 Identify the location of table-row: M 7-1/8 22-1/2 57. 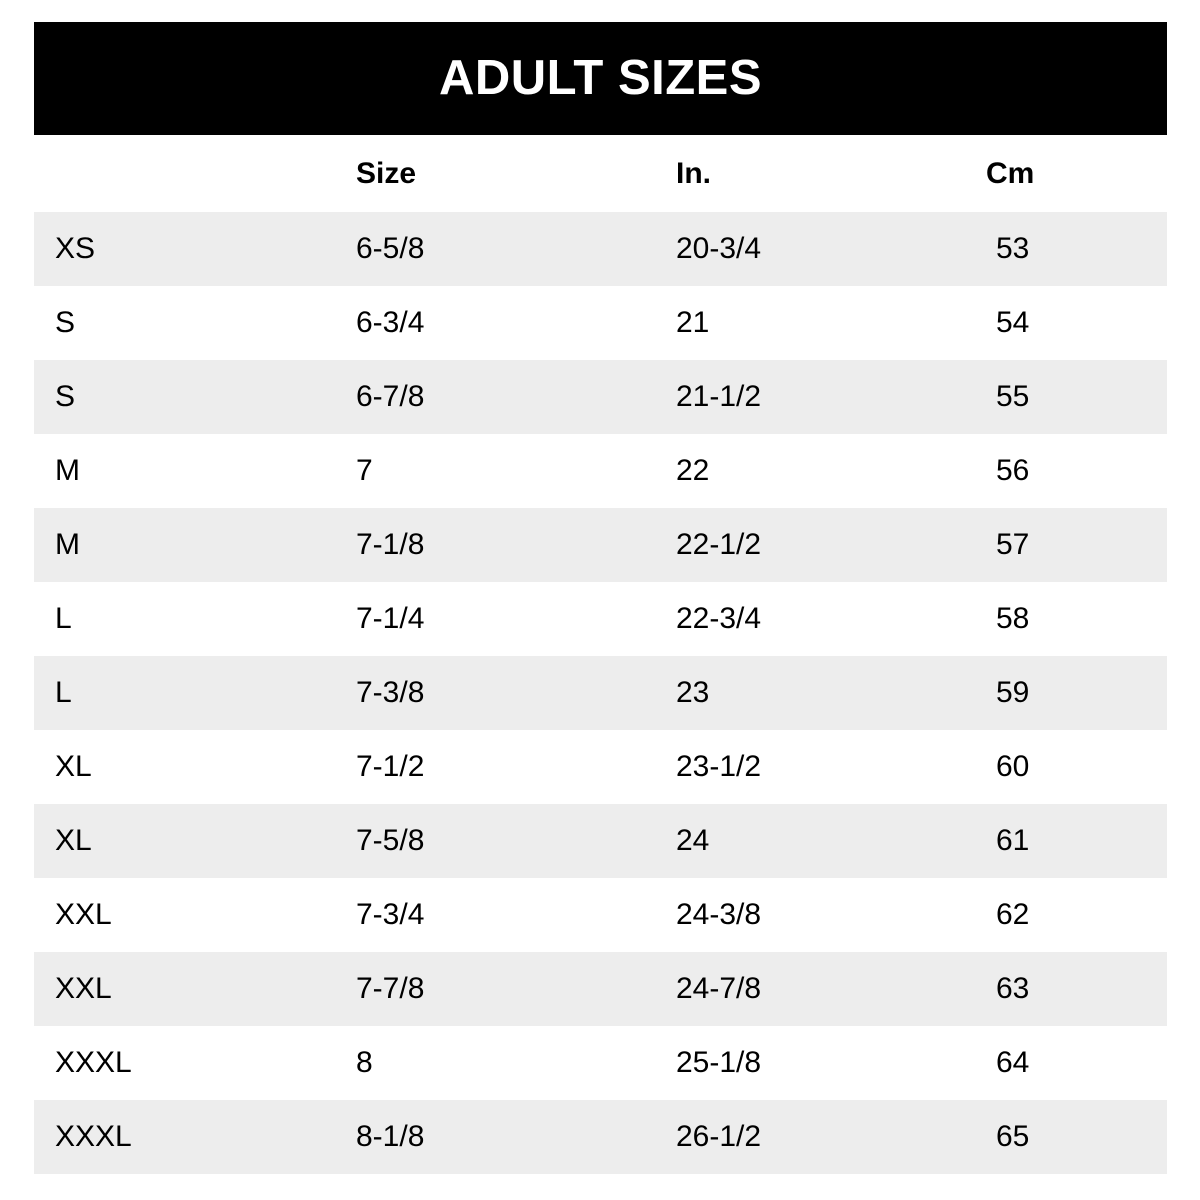
(600, 545).